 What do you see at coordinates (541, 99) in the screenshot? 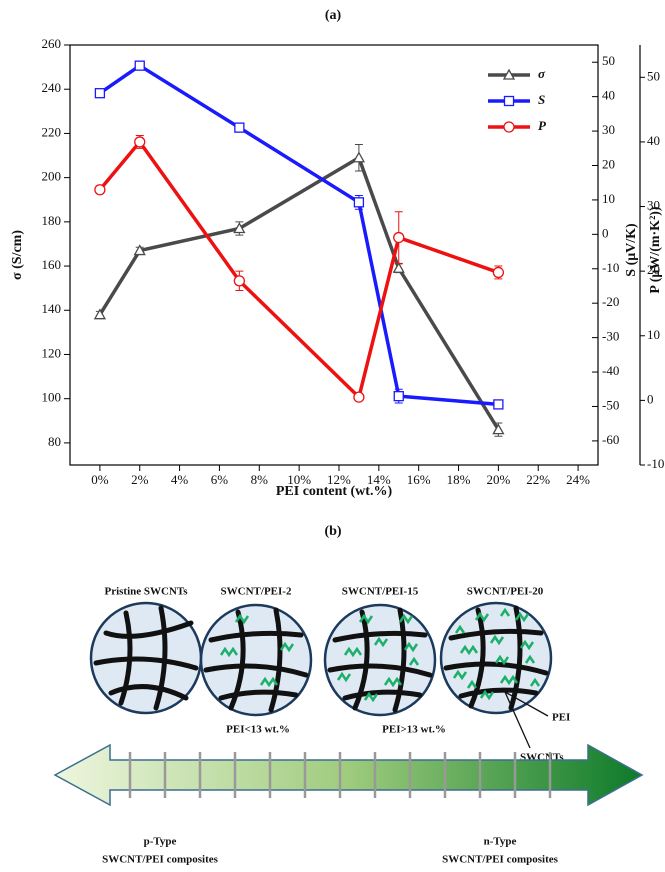
I see `legend-label: S` at bounding box center [541, 99].